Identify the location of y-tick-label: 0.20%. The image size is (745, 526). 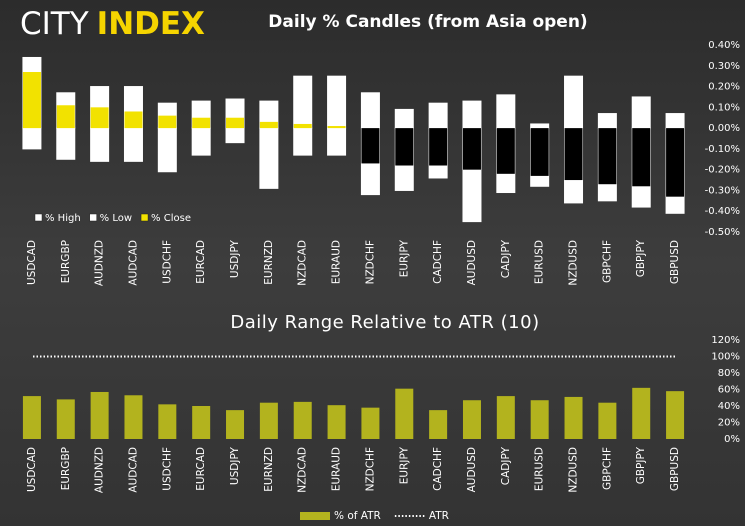
(724, 87).